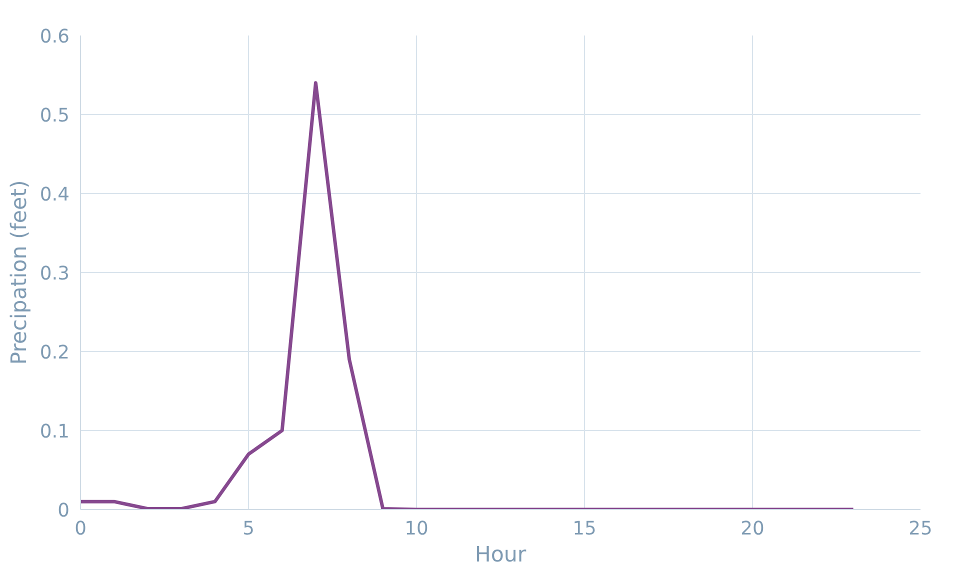 The width and height of the screenshot is (958, 578). Describe the element at coordinates (80, 529) in the screenshot. I see `x-tick-label: 0` at that location.